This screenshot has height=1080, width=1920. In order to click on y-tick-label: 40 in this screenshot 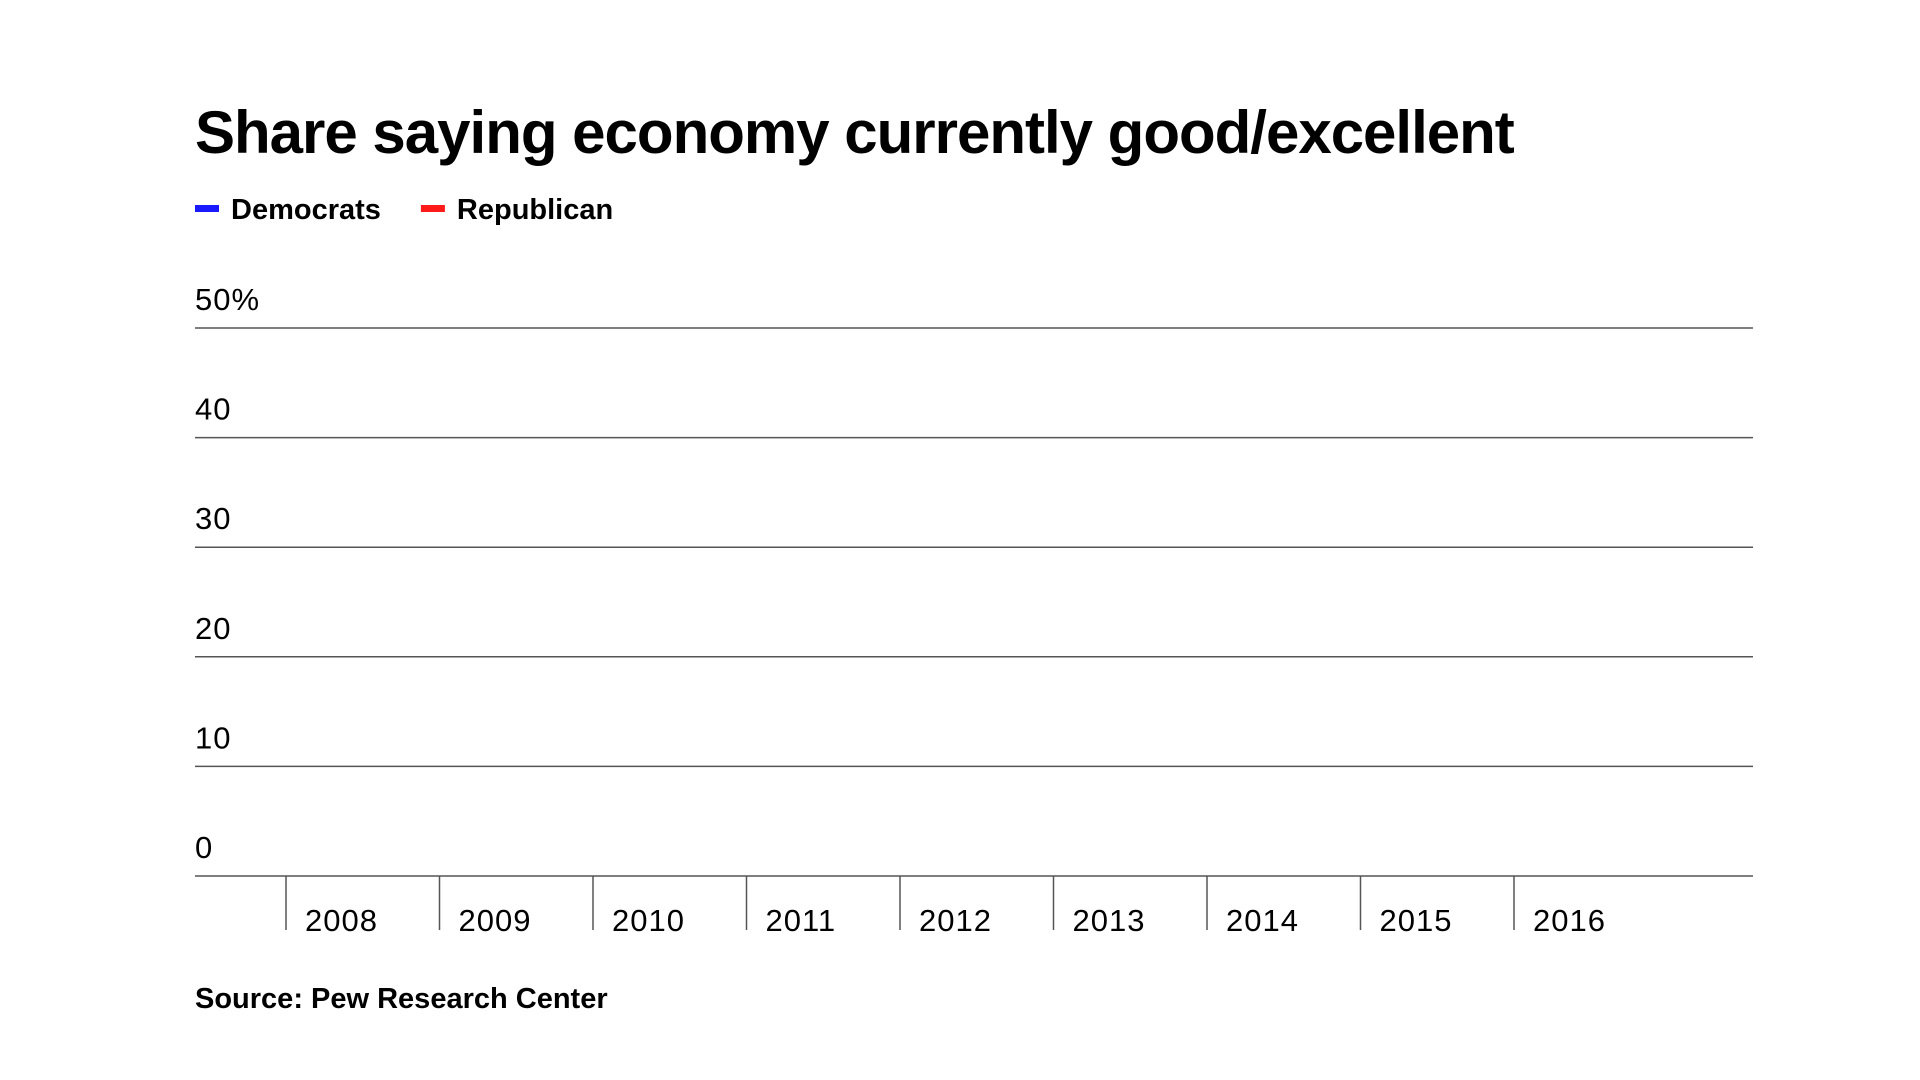, I will do `click(213, 409)`.